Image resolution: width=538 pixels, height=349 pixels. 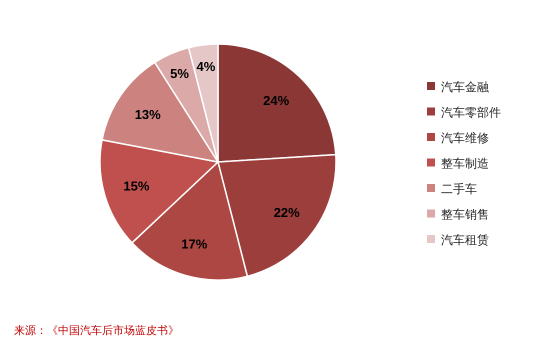 I want to click on source-note: 来源：《中国汽车后市场蓝皮书》, so click(x=96, y=330).